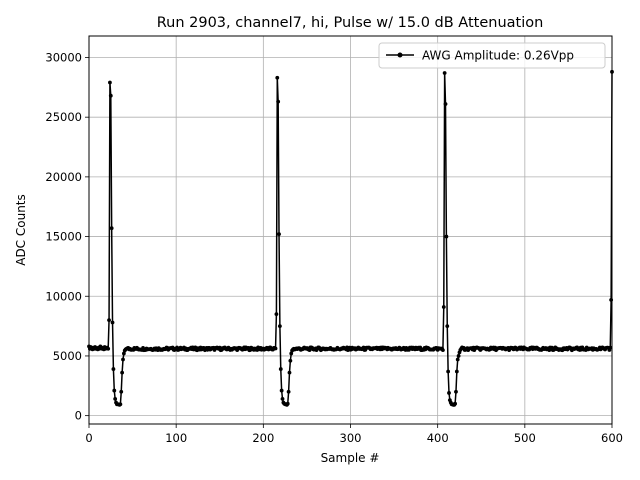 This screenshot has width=640, height=480. What do you see at coordinates (88, 438) in the screenshot?
I see `x-tick-label: 0` at bounding box center [88, 438].